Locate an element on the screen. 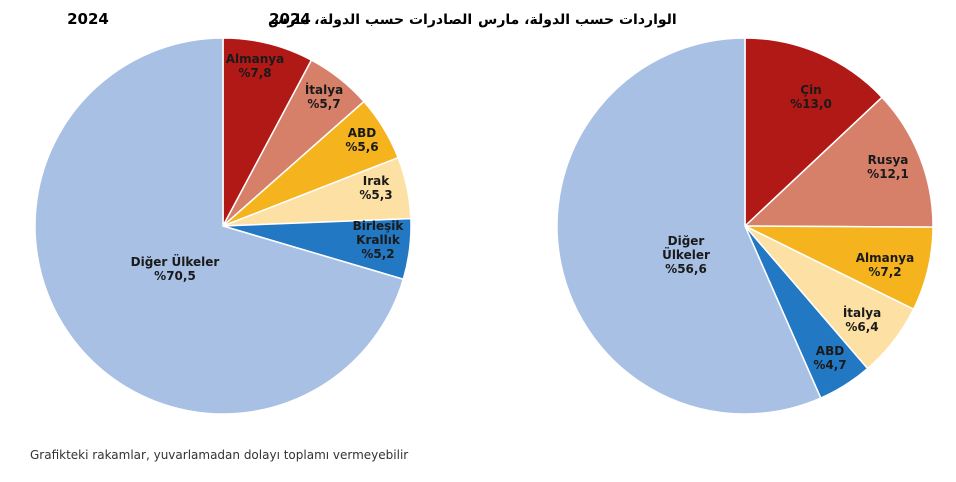  slice-value: %70,5 is located at coordinates (175, 276).